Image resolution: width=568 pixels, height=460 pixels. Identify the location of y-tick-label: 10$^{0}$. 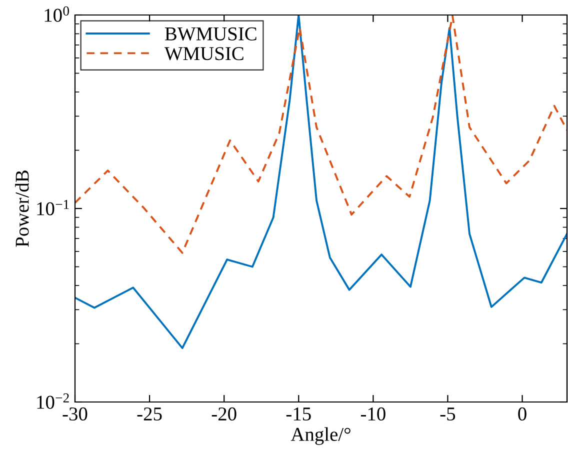
(56, 14).